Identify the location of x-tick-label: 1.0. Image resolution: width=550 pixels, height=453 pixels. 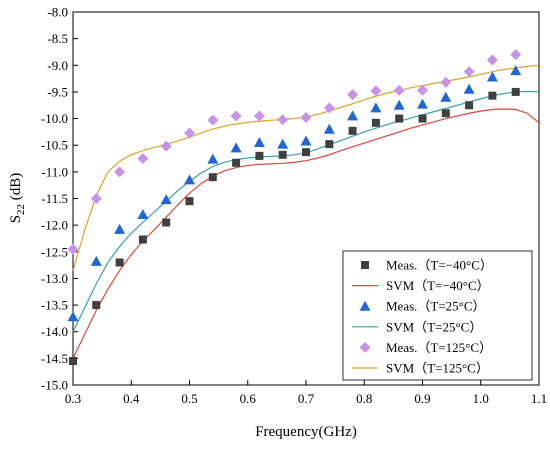
(481, 398).